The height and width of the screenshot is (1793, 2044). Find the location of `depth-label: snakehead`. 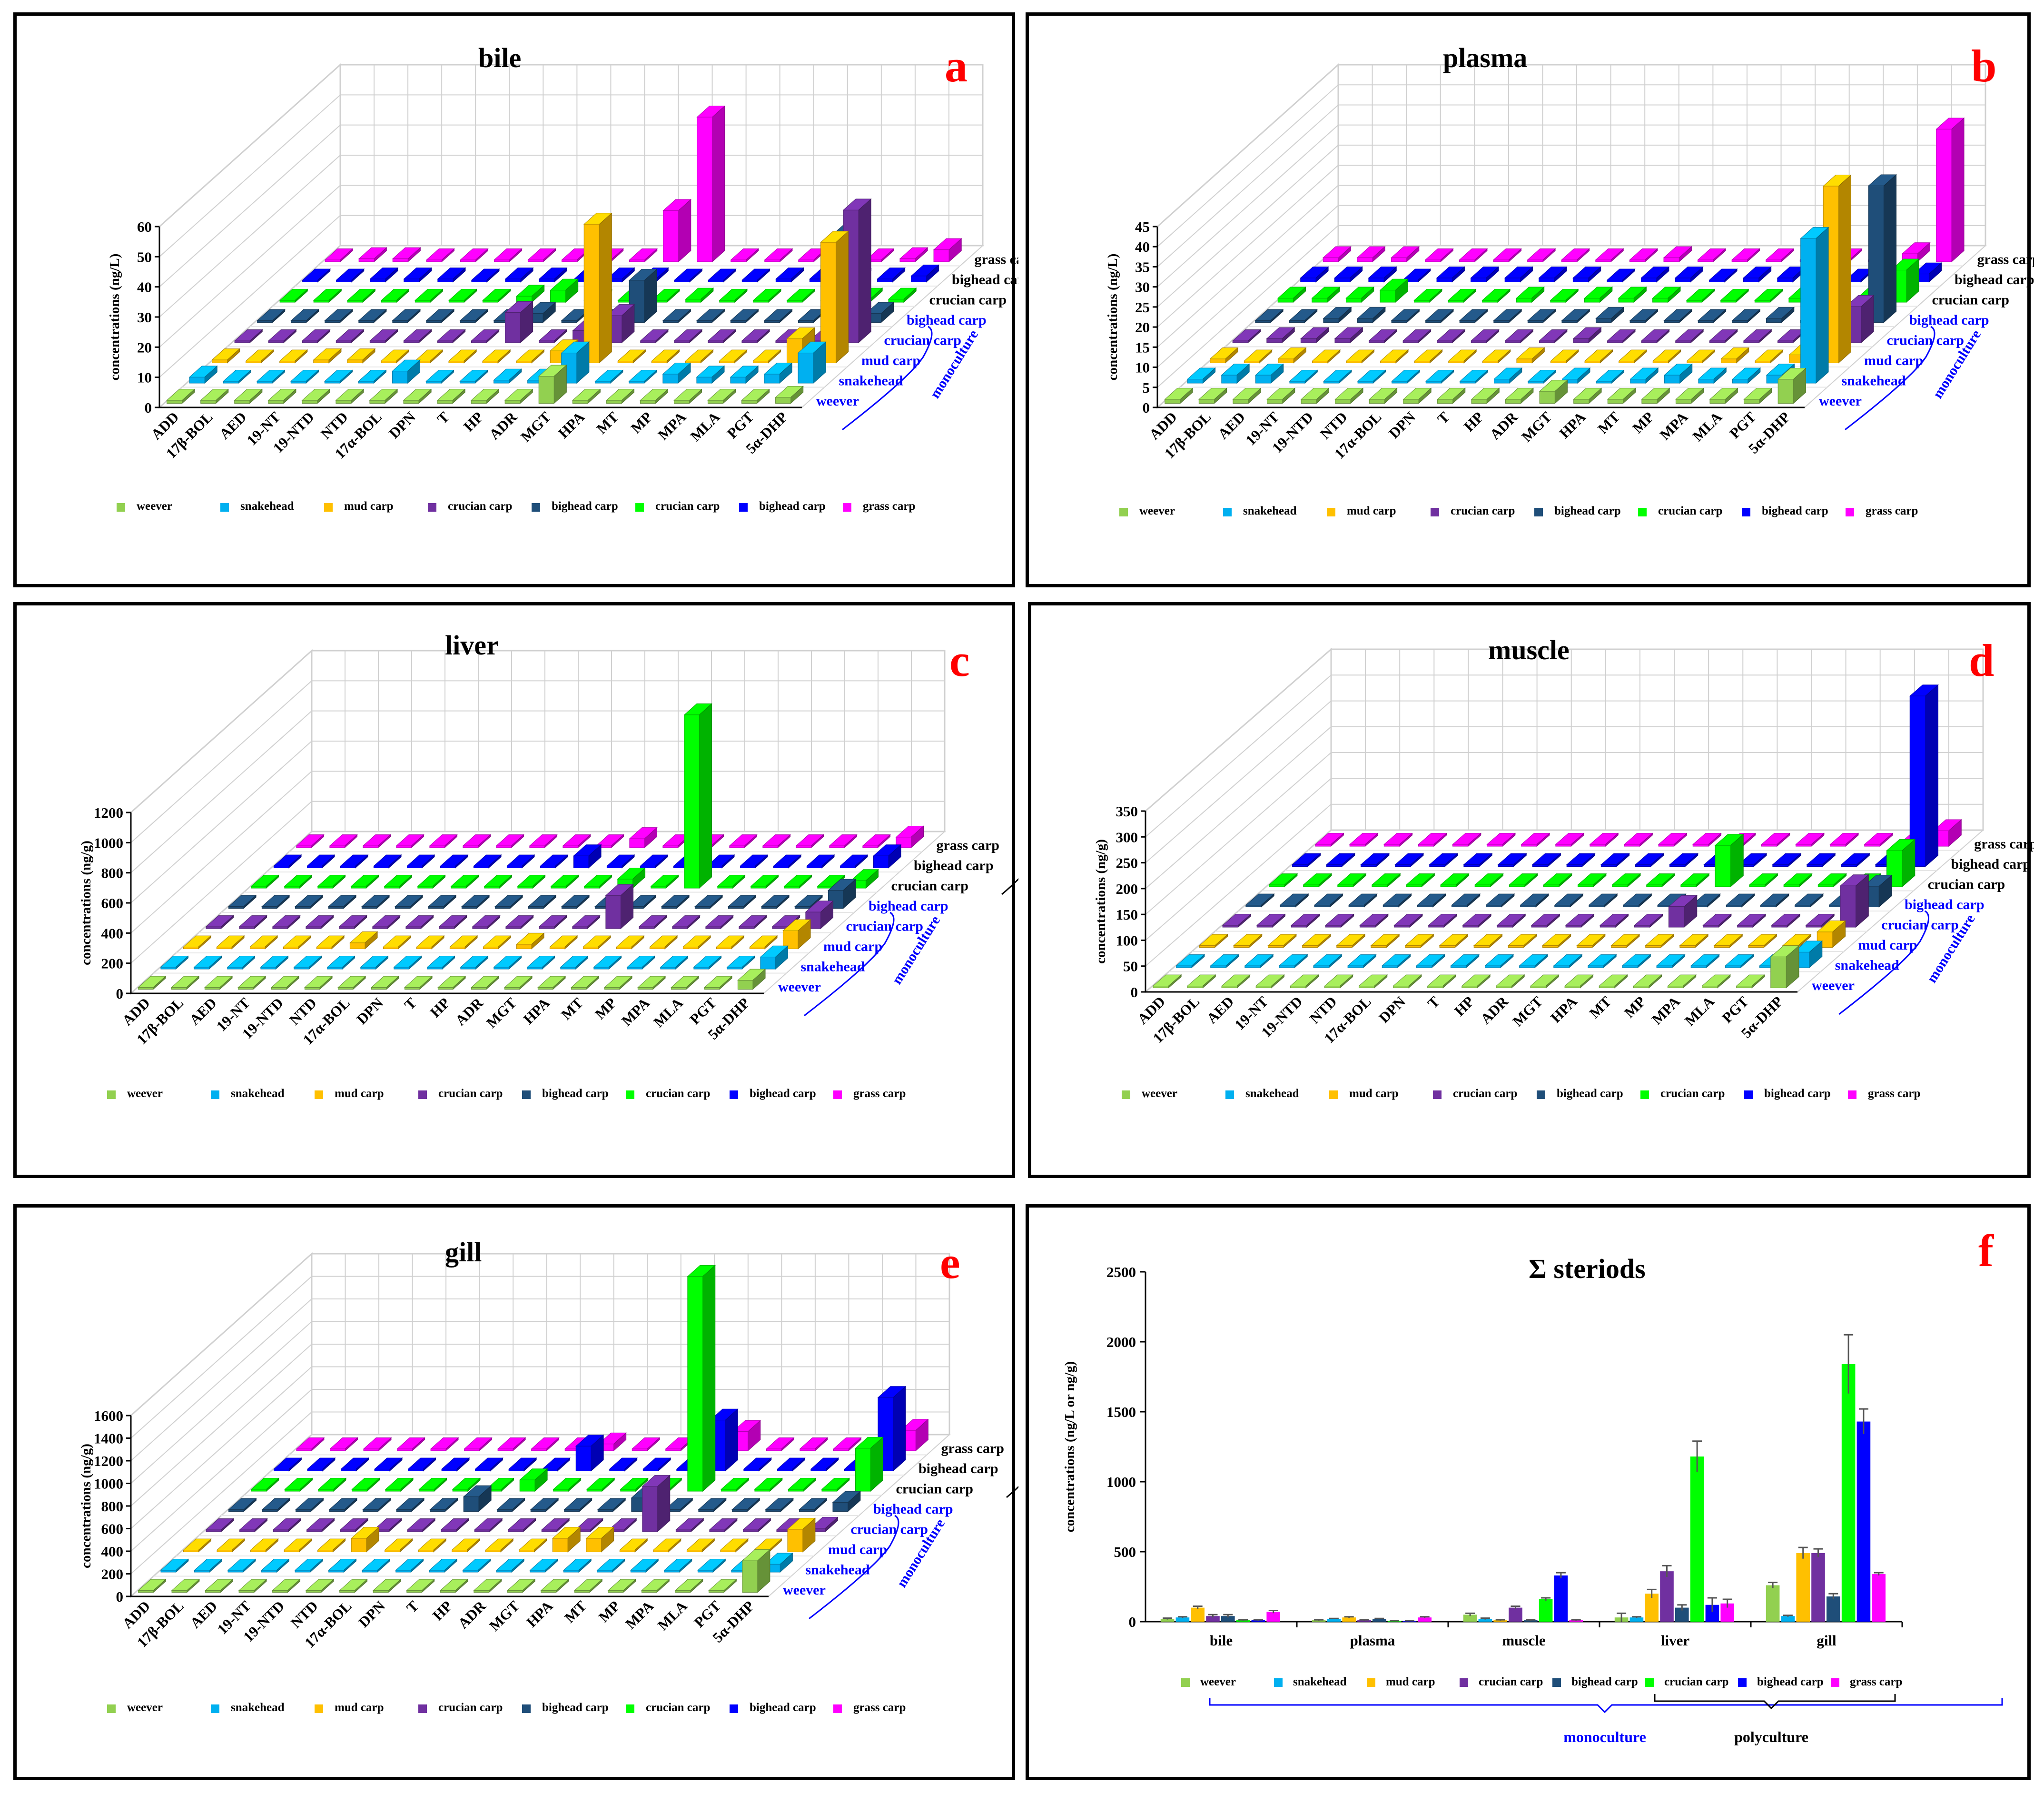

depth-label: snakehead is located at coordinates (871, 380).